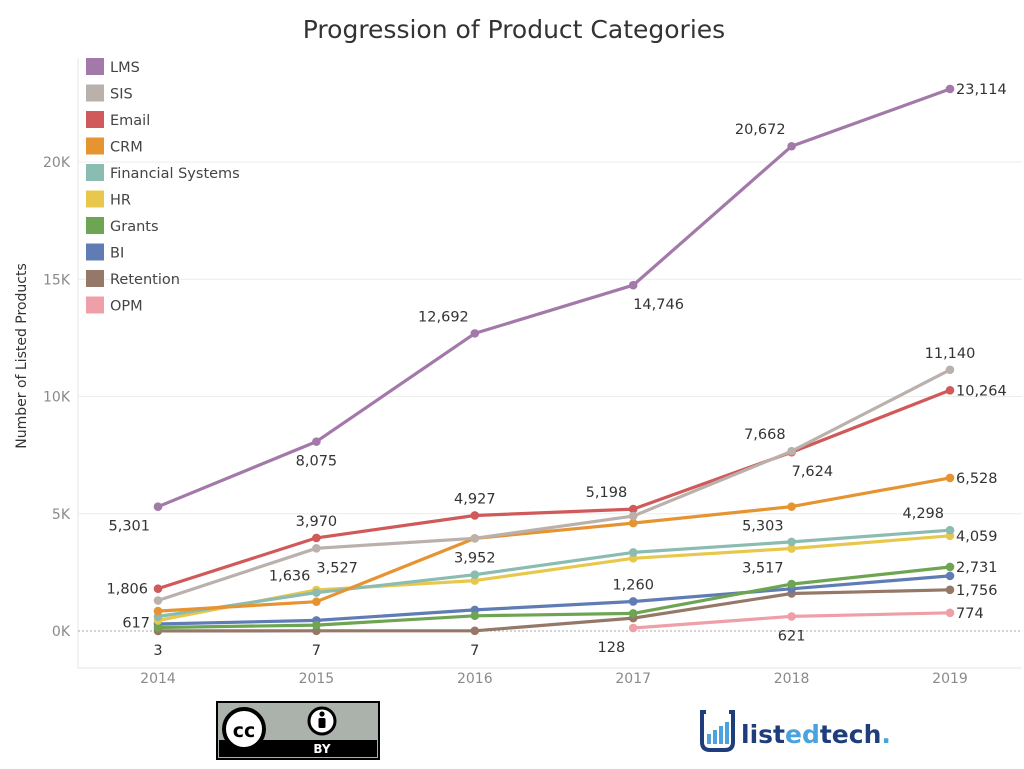 This screenshot has width=1024, height=769. I want to click on data-label: 11,140, so click(950, 354).